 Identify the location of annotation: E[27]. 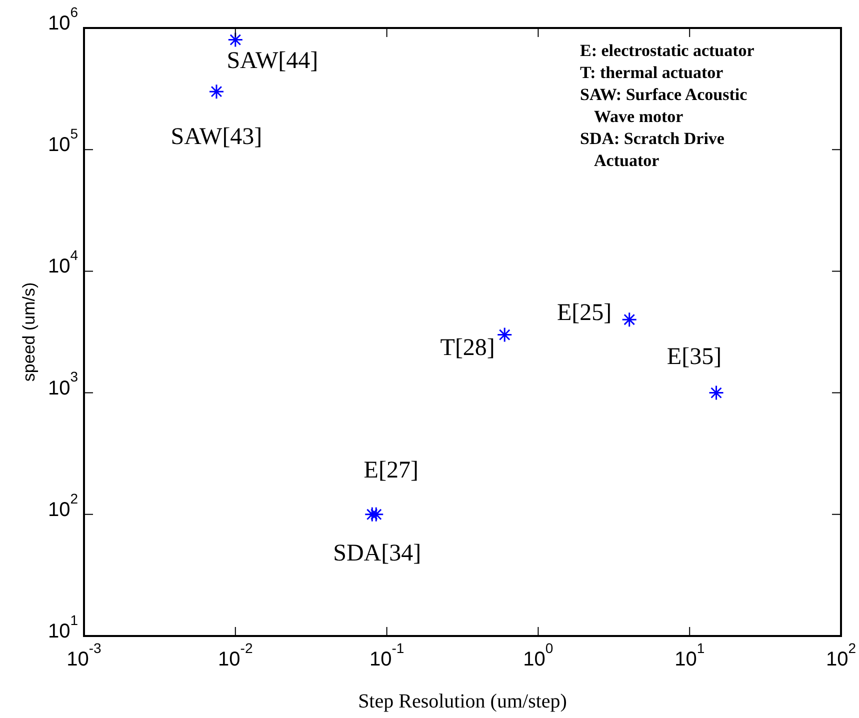
(391, 471).